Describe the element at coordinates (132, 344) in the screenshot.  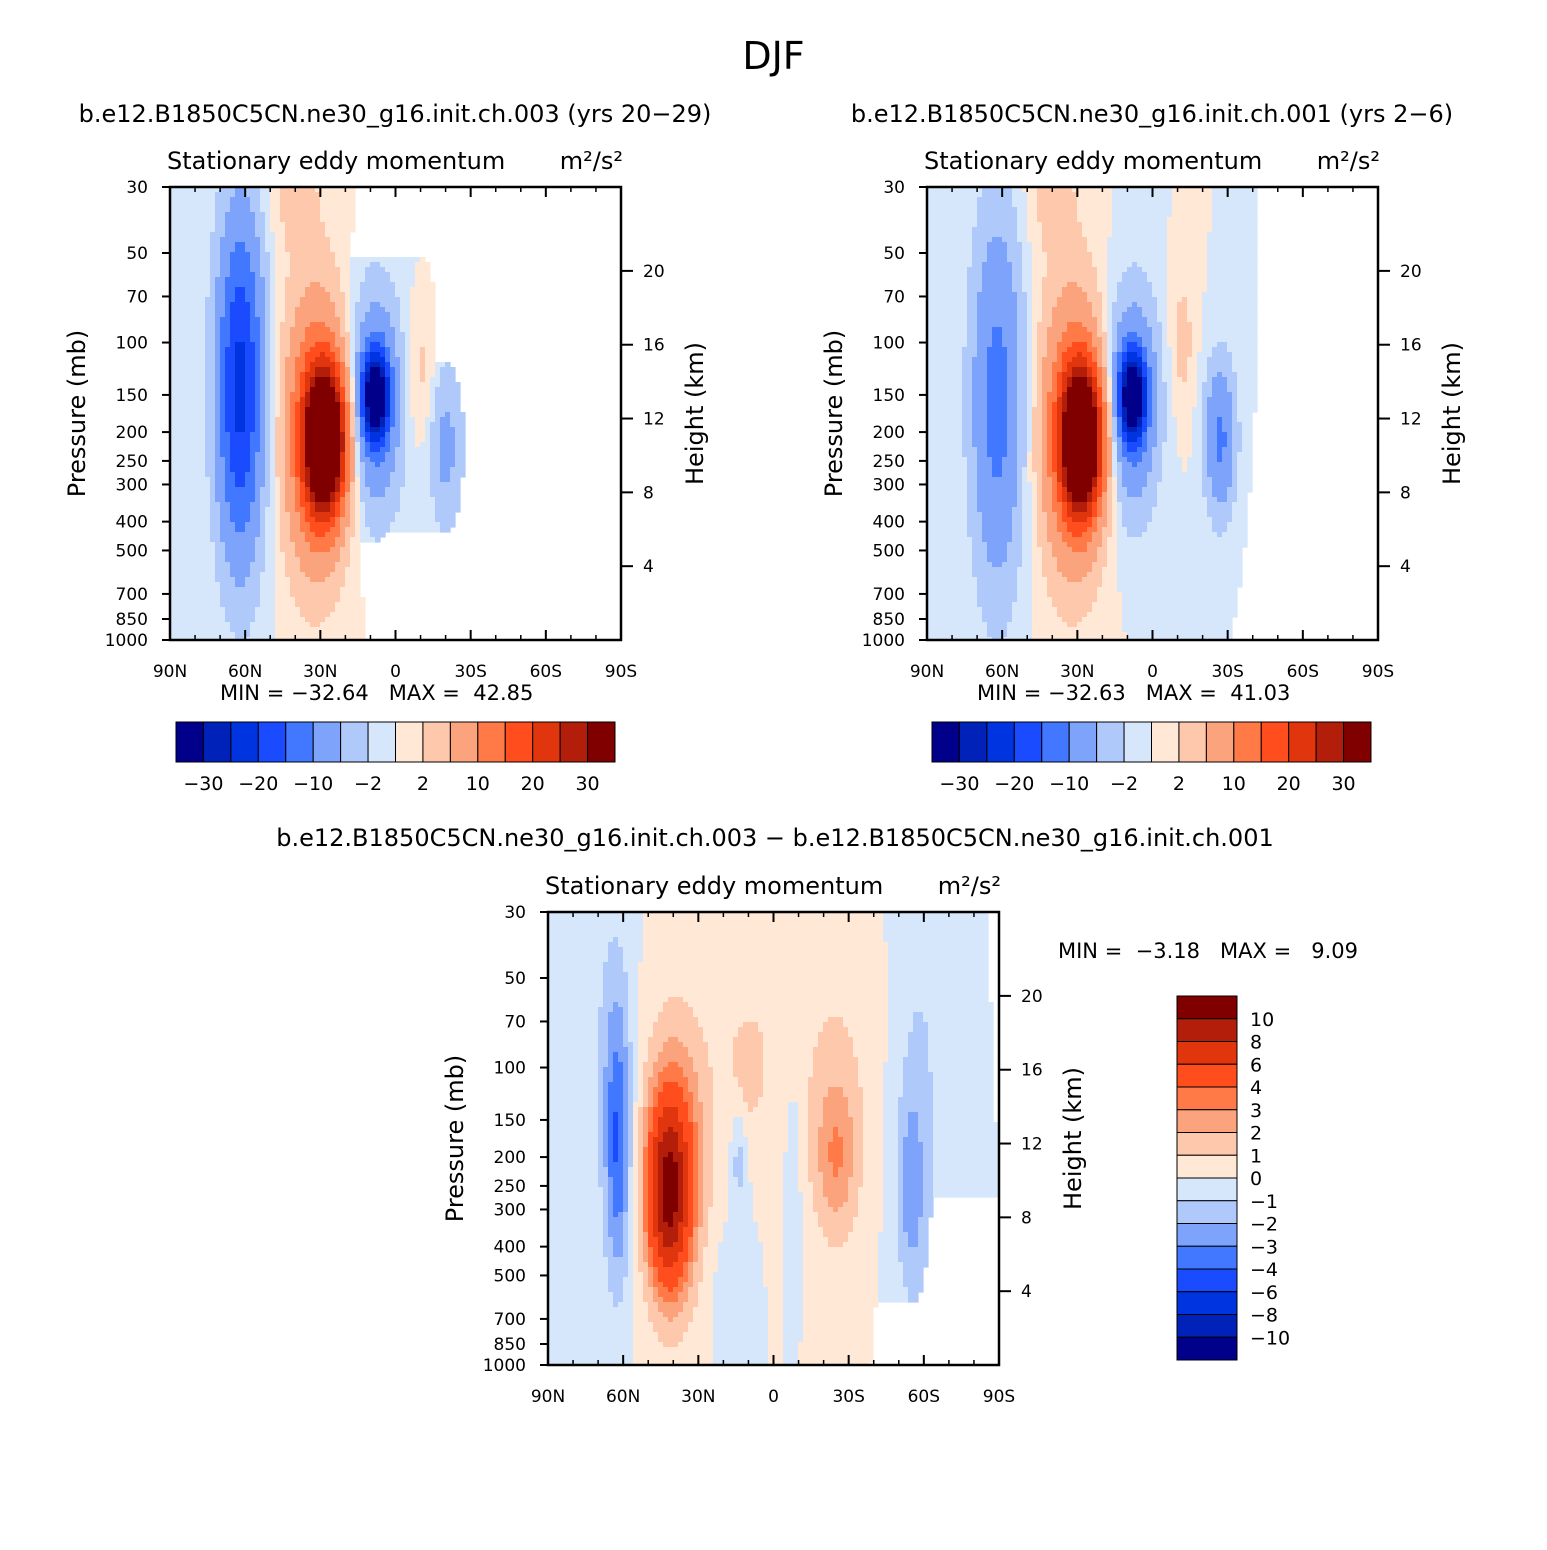
I see `y-tick-label: 100` at that location.